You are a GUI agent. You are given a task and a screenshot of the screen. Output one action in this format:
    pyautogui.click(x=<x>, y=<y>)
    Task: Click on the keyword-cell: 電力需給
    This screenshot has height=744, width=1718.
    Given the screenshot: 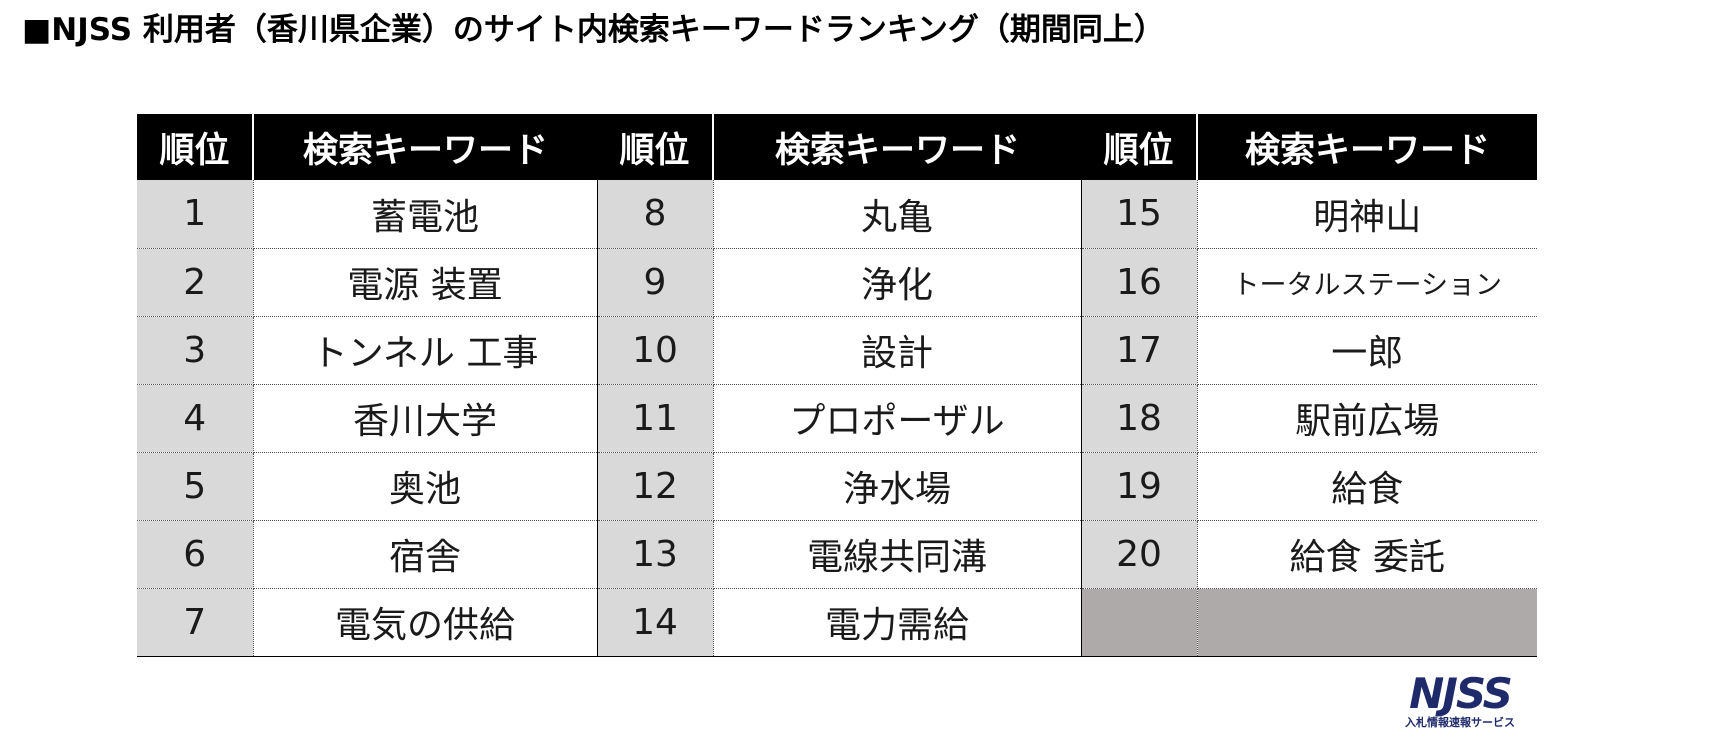 What is the action you would take?
    pyautogui.click(x=897, y=622)
    